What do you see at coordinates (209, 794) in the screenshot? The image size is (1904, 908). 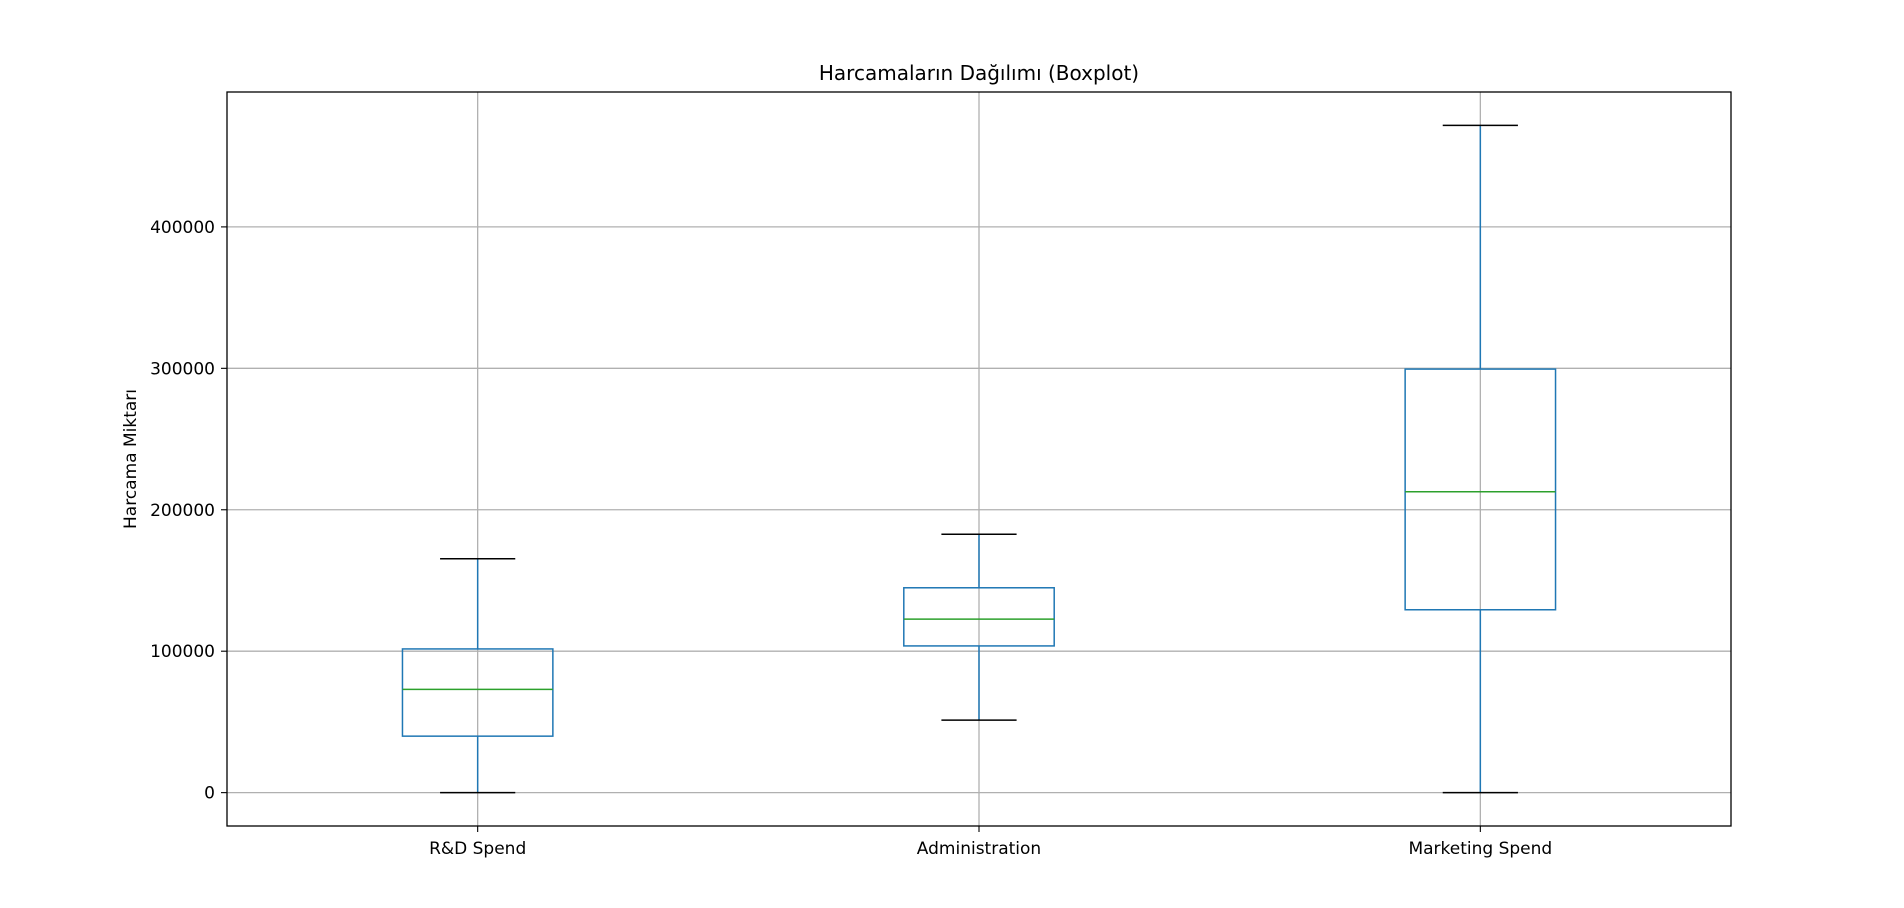 I see `y-tick-label: 0` at bounding box center [209, 794].